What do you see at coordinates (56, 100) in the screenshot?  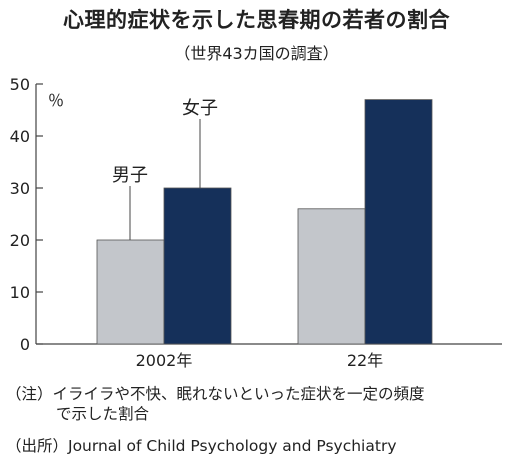 I see `y-unit-label: ％` at bounding box center [56, 100].